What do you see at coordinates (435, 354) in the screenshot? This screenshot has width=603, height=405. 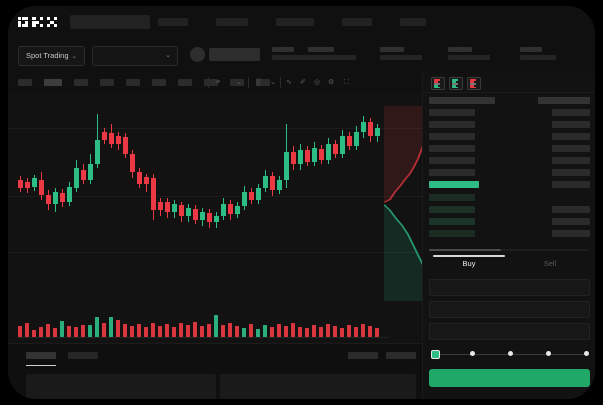 I see `slider-handle` at bounding box center [435, 354].